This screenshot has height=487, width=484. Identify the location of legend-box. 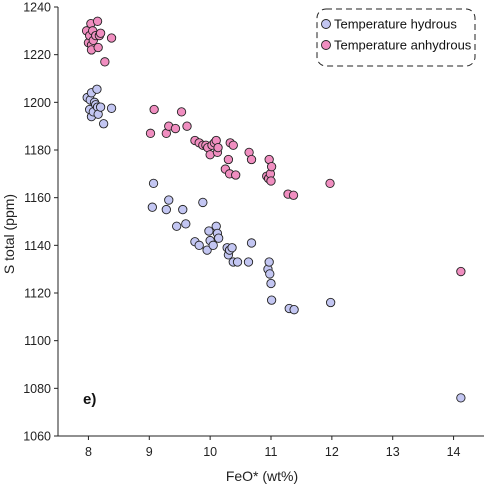
(396, 37).